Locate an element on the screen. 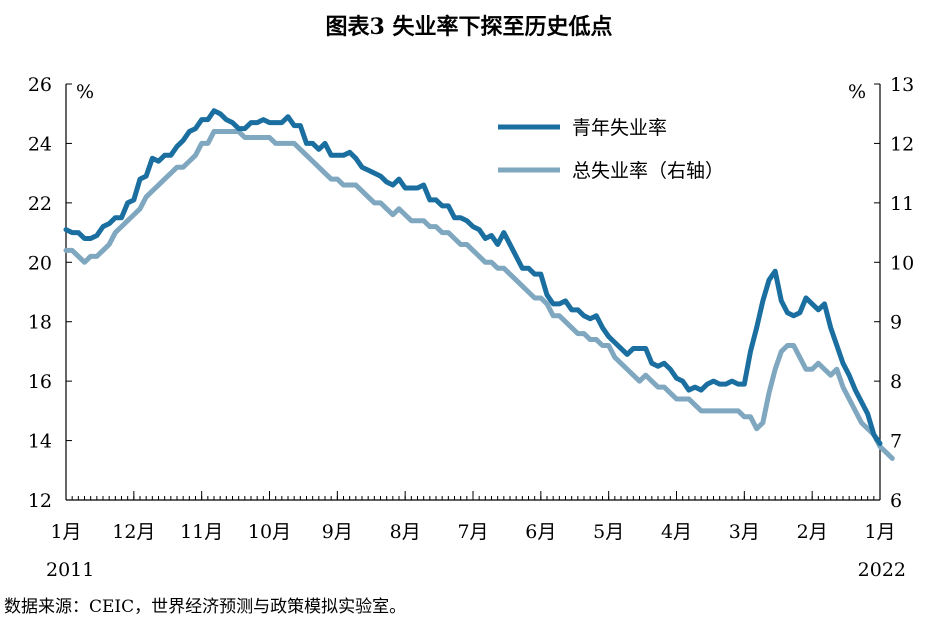 The height and width of the screenshot is (622, 938). x-tick-label: 7月 is located at coordinates (472, 532).